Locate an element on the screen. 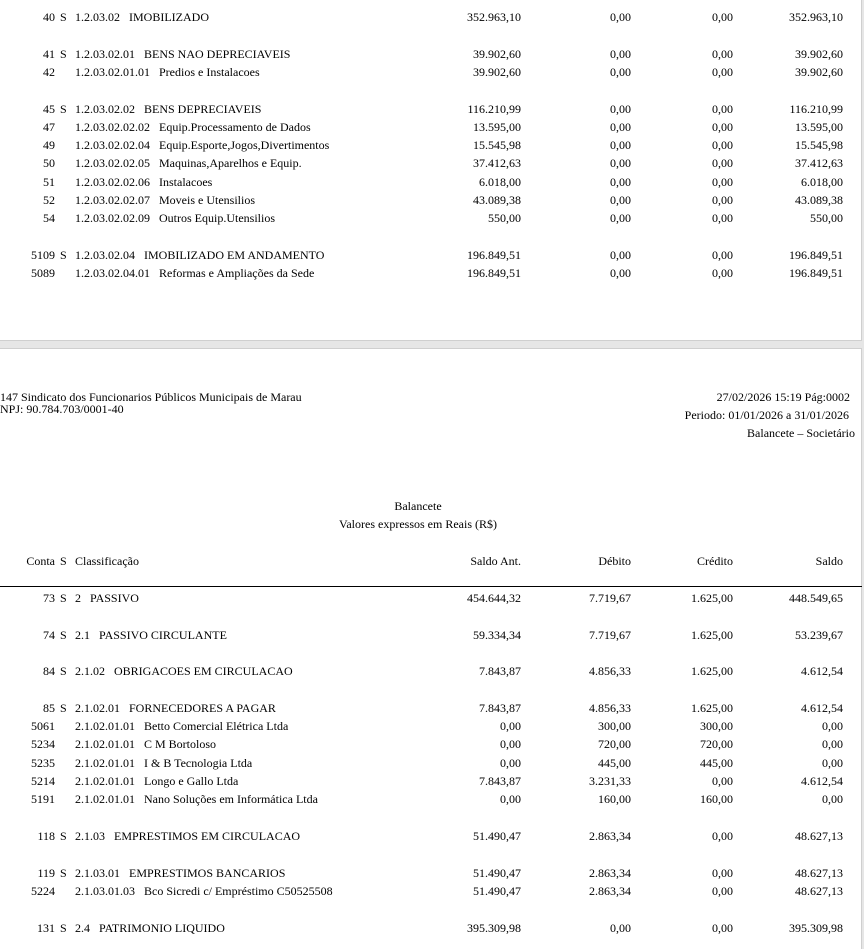 The image size is (864, 949). classificacao: 1.2.03.02.01.01 is located at coordinates (112, 72).